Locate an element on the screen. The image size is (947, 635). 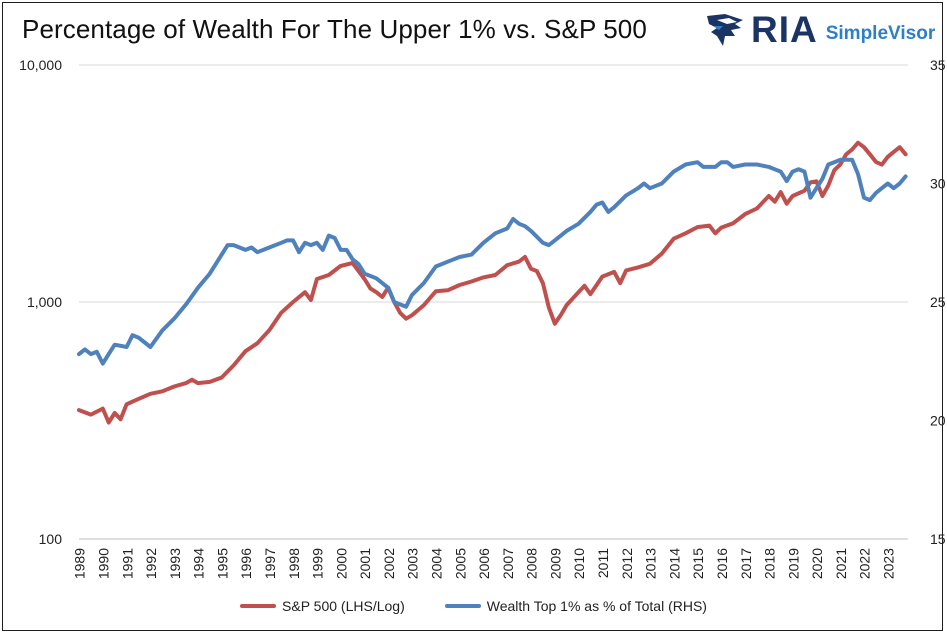
right-axis: 15 20 25 30 35 is located at coordinates (938, 302).